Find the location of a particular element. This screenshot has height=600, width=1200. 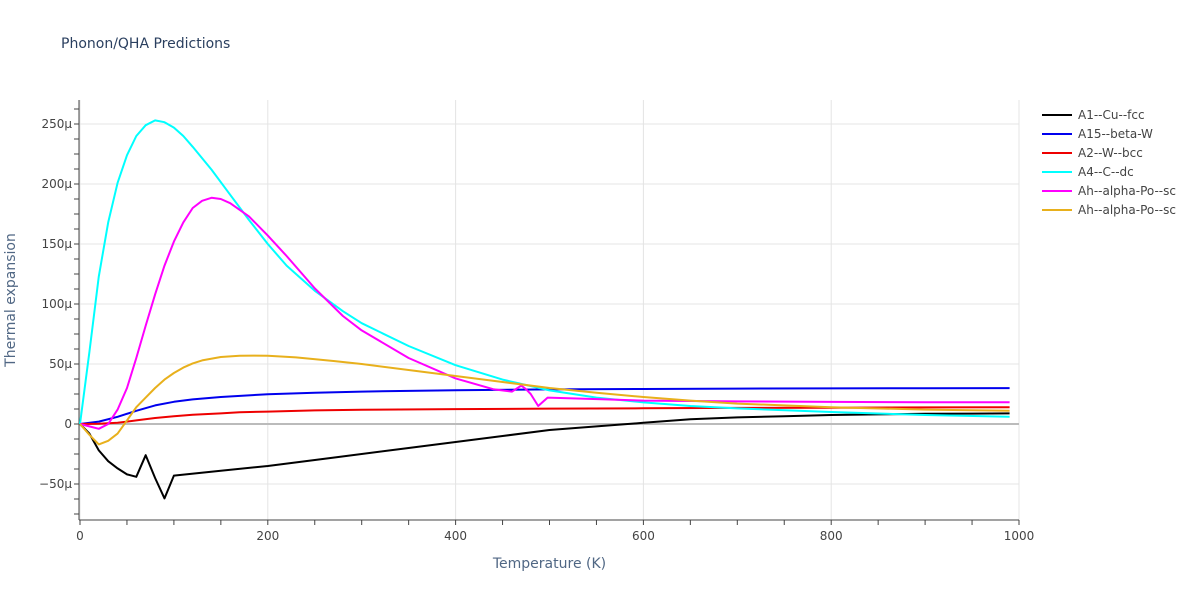

chart-title: Phonon/QHA Predictions is located at coordinates (146, 44).